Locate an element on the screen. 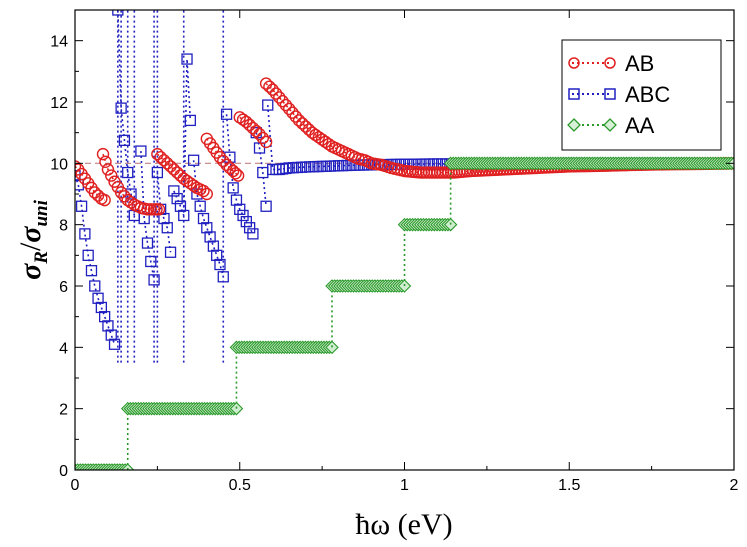 The image size is (747, 547). y-label-main-sub: R is located at coordinates (41, 258).